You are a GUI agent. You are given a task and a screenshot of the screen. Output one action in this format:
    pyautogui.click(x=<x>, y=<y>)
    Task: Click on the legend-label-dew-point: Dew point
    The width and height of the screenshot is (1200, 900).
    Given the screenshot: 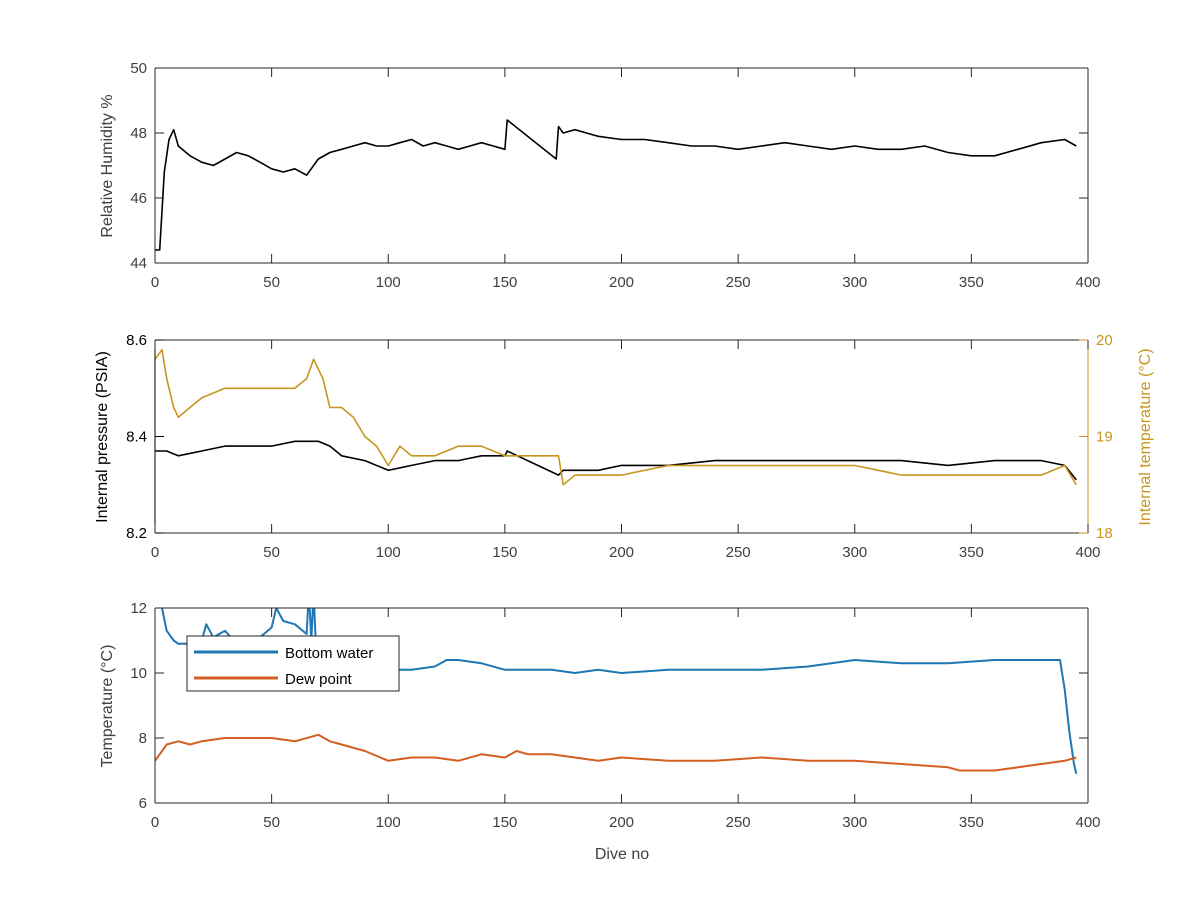 What is the action you would take?
    pyautogui.click(x=319, y=679)
    